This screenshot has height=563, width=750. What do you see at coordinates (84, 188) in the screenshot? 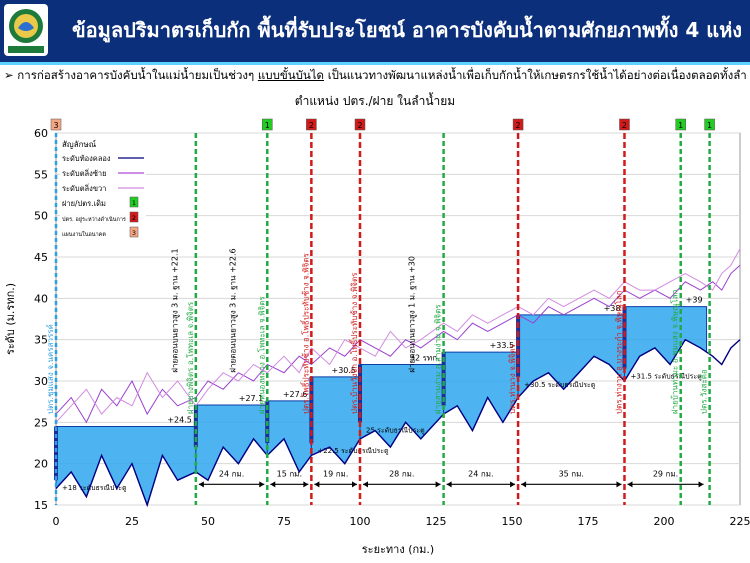
I see `legend-label: ระดับตลิ่งขวา` at bounding box center [84, 188].